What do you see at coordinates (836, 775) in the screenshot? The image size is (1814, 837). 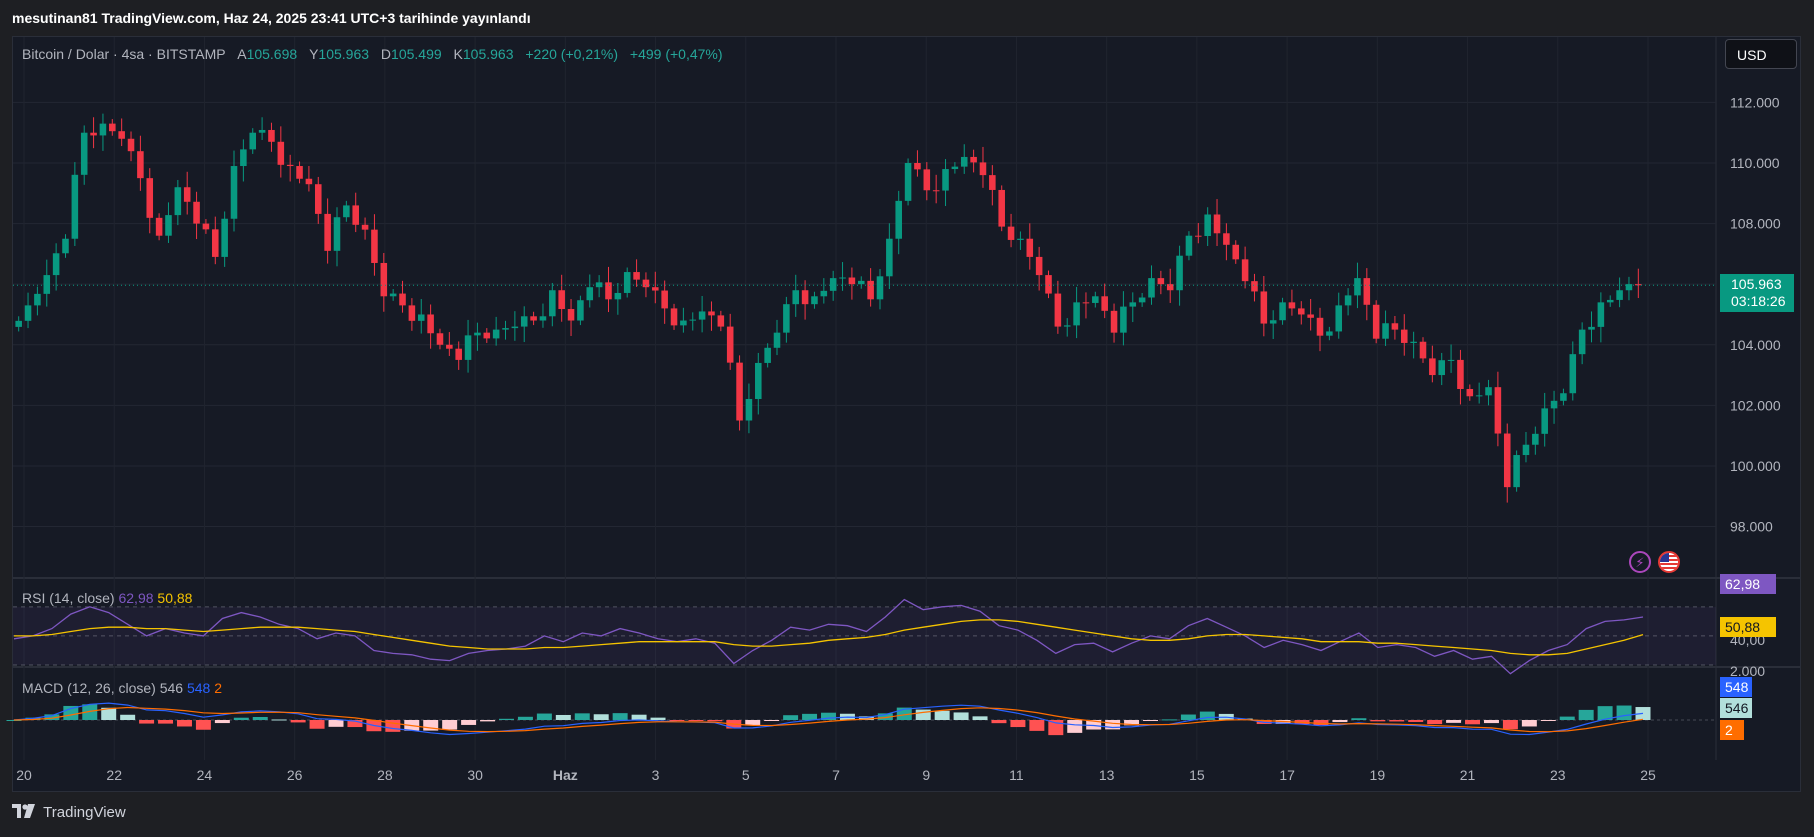 I see `x-tick-label: 7` at bounding box center [836, 775].